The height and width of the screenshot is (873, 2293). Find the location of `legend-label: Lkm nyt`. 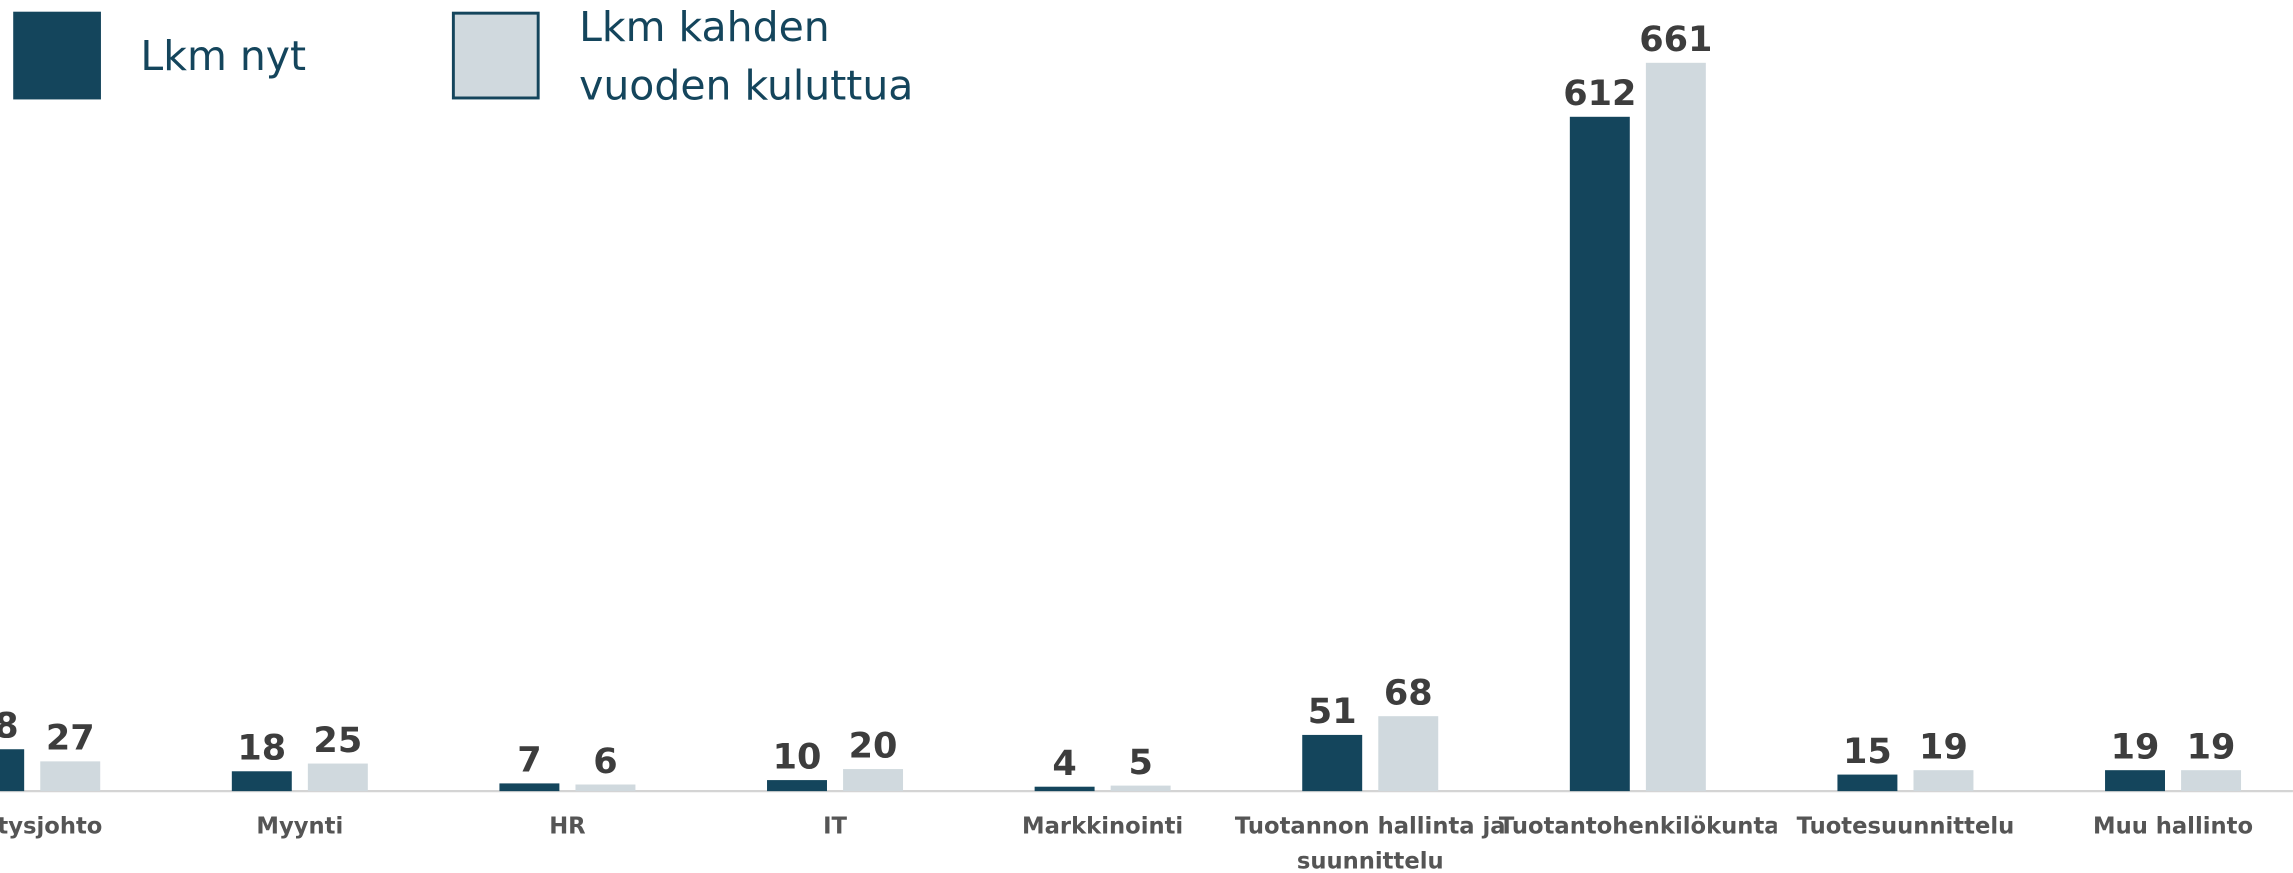

legend-label: Lkm nyt is located at coordinates (223, 56).